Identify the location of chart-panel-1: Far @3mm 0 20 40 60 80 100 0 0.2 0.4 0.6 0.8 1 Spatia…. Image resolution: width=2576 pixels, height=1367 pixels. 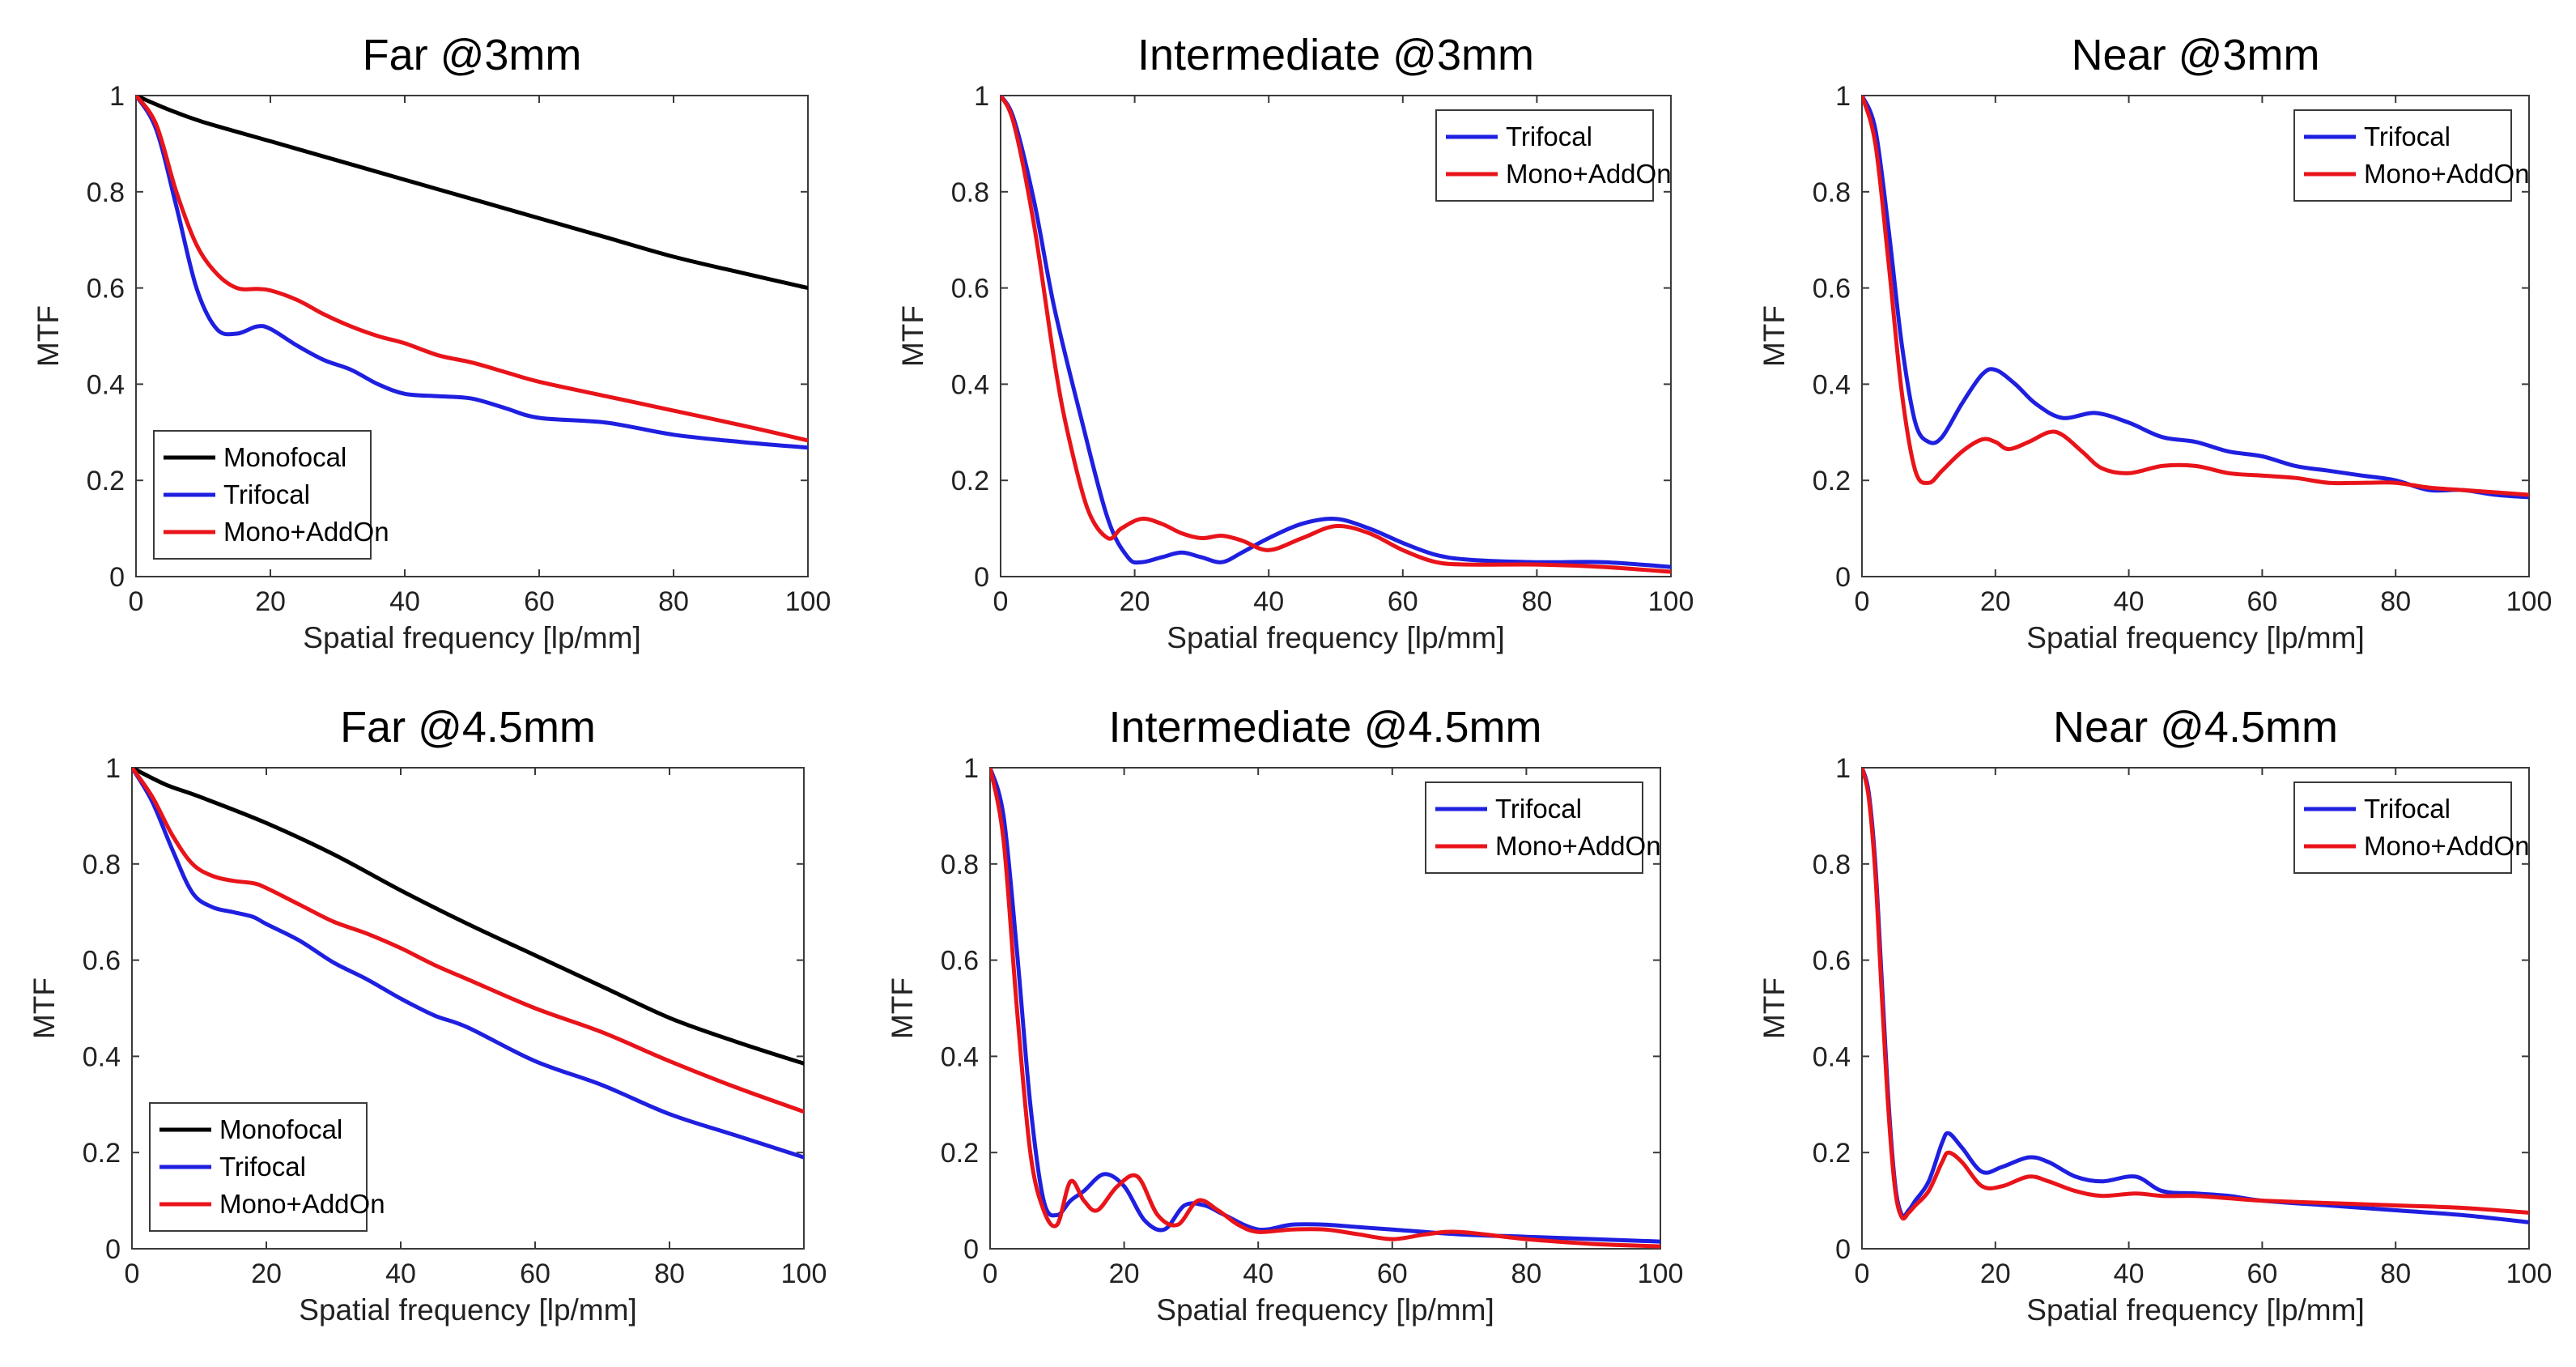
(431, 342).